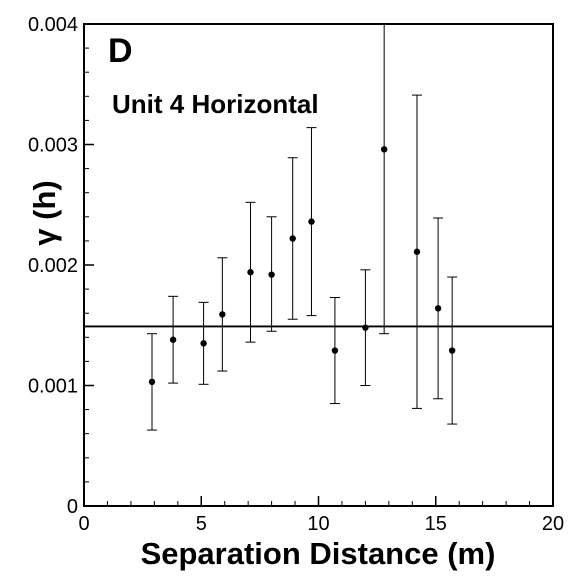 This screenshot has height=577, width=569. What do you see at coordinates (201, 524) in the screenshot?
I see `x-tick-label: 5` at bounding box center [201, 524].